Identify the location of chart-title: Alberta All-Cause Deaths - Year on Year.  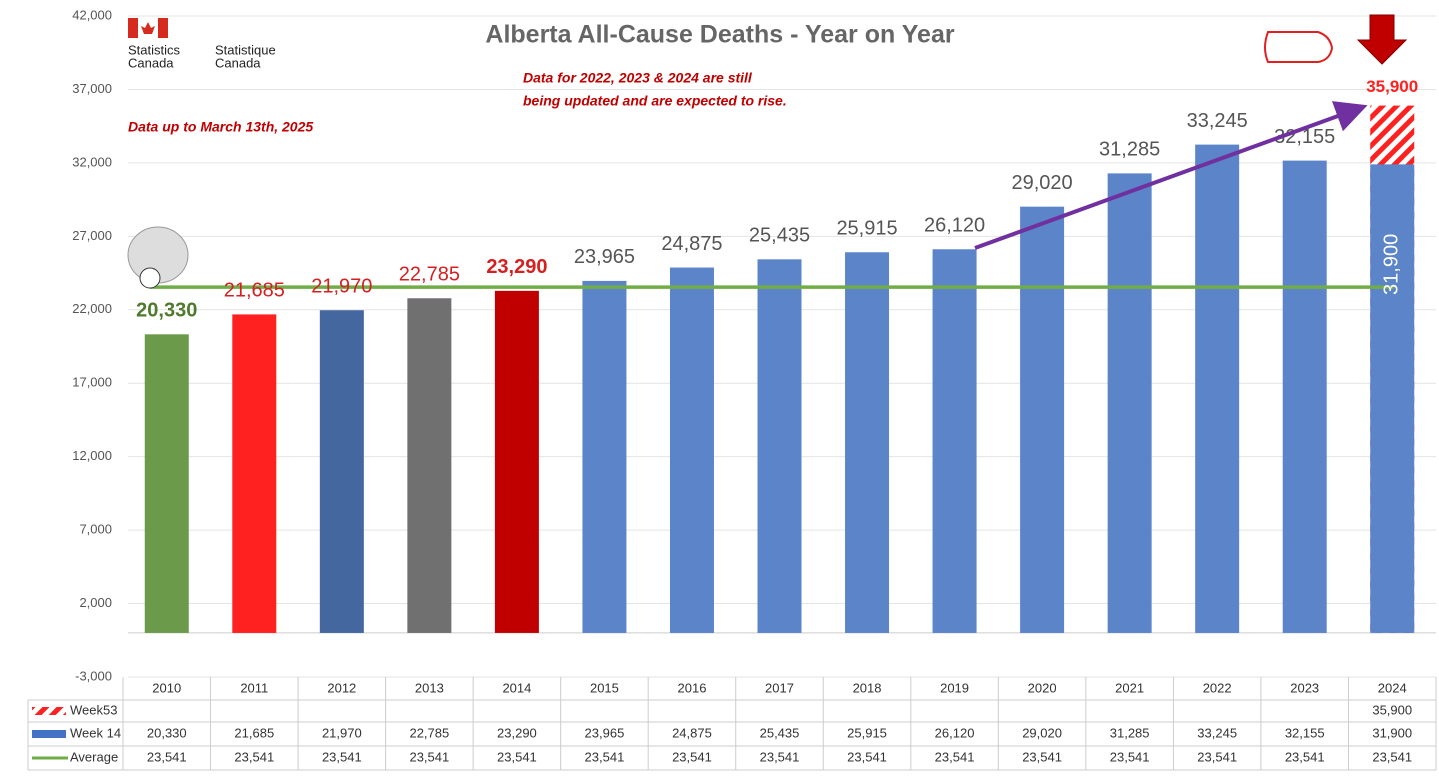
(719, 35).